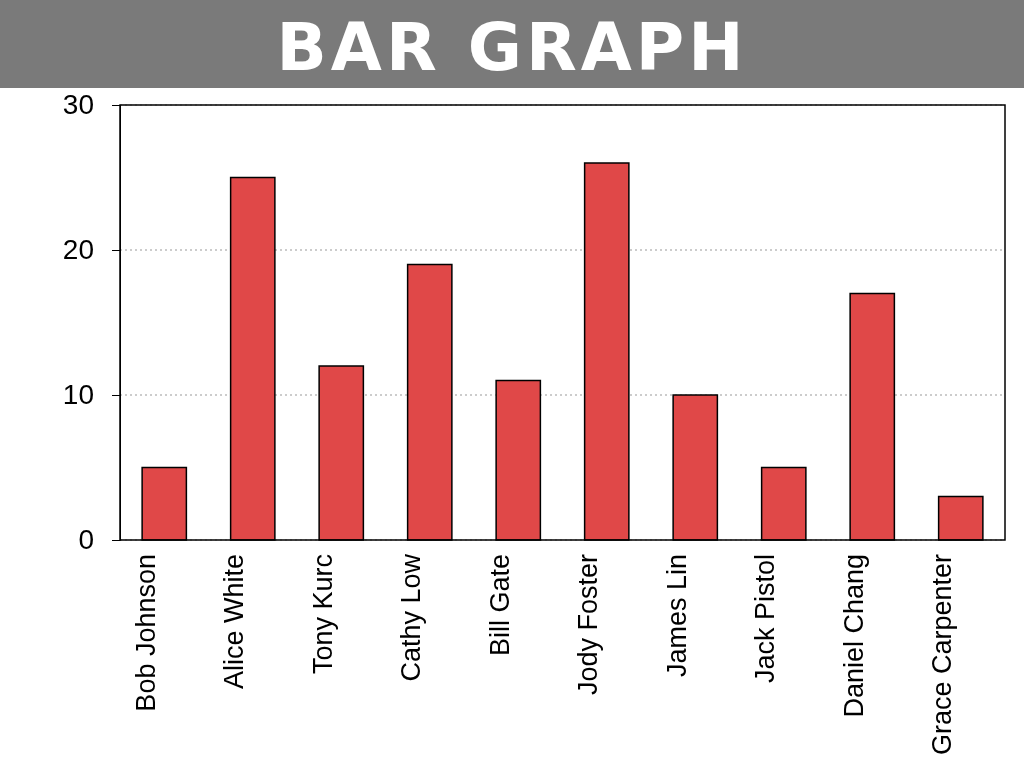  What do you see at coordinates (322, 614) in the screenshot?
I see `x-tick-label: Tony Kurc` at bounding box center [322, 614].